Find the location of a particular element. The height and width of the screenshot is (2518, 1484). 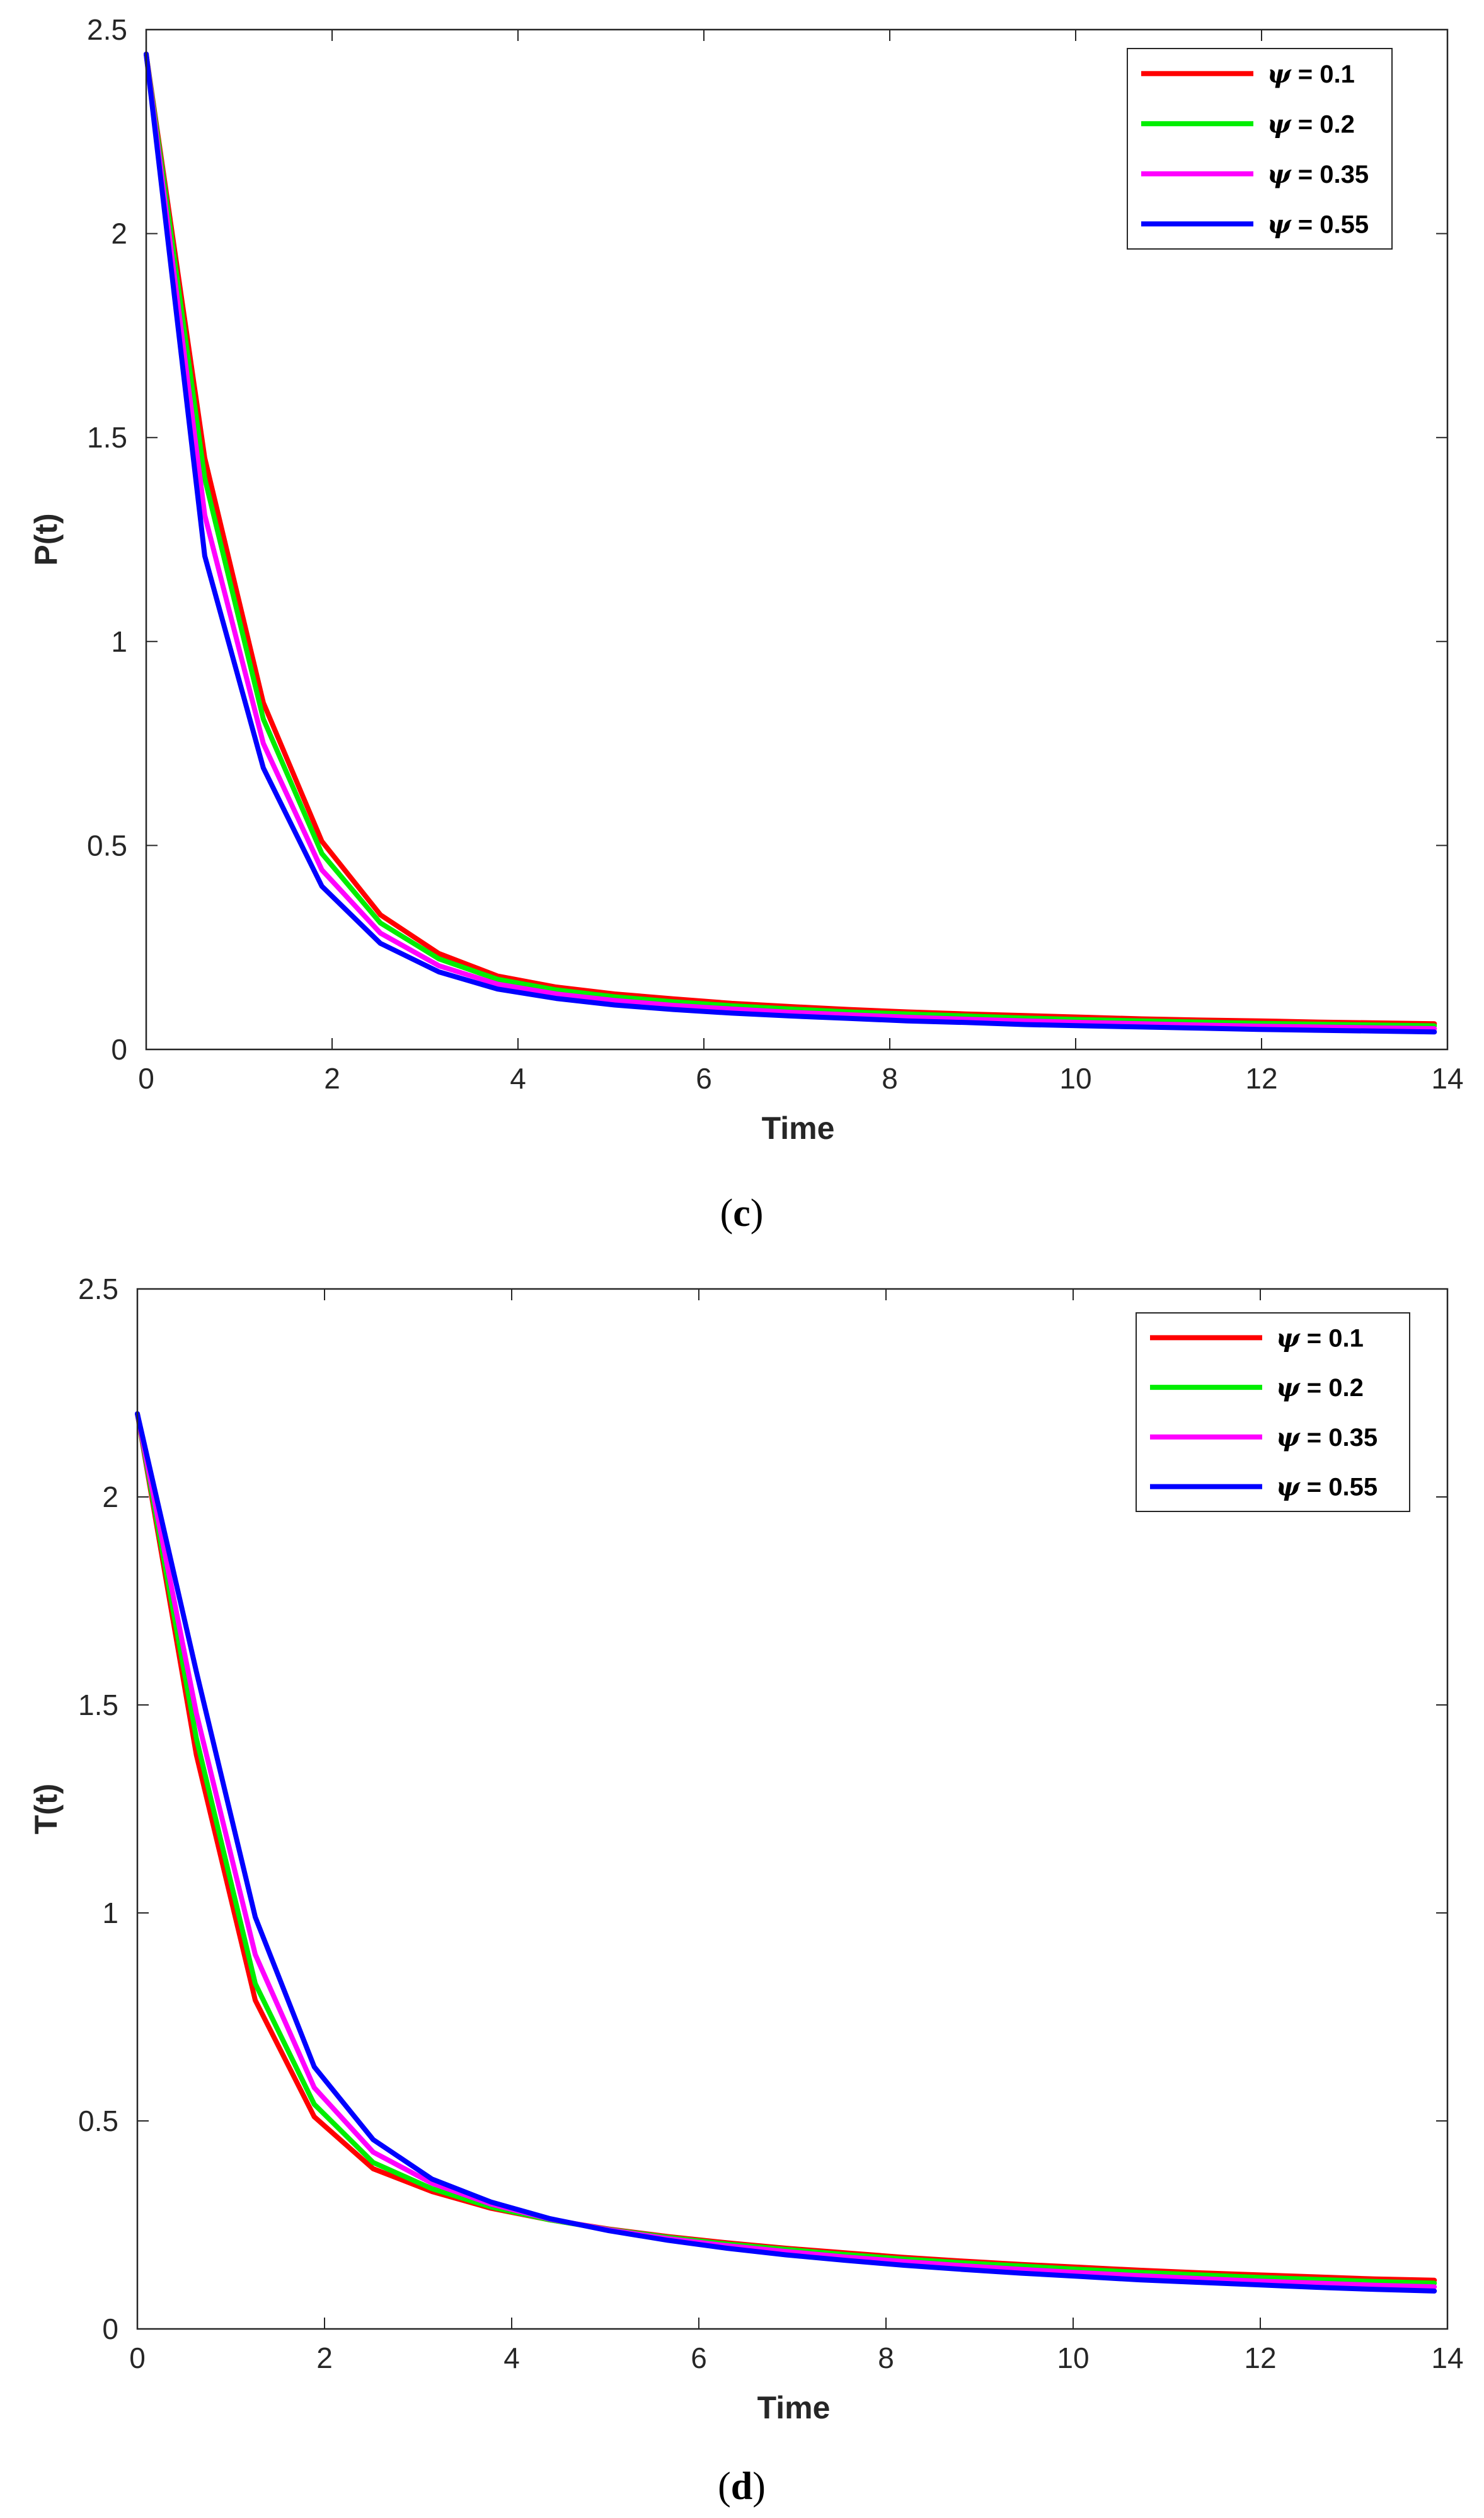

y-axis-label: P(t) is located at coordinates (46, 539).